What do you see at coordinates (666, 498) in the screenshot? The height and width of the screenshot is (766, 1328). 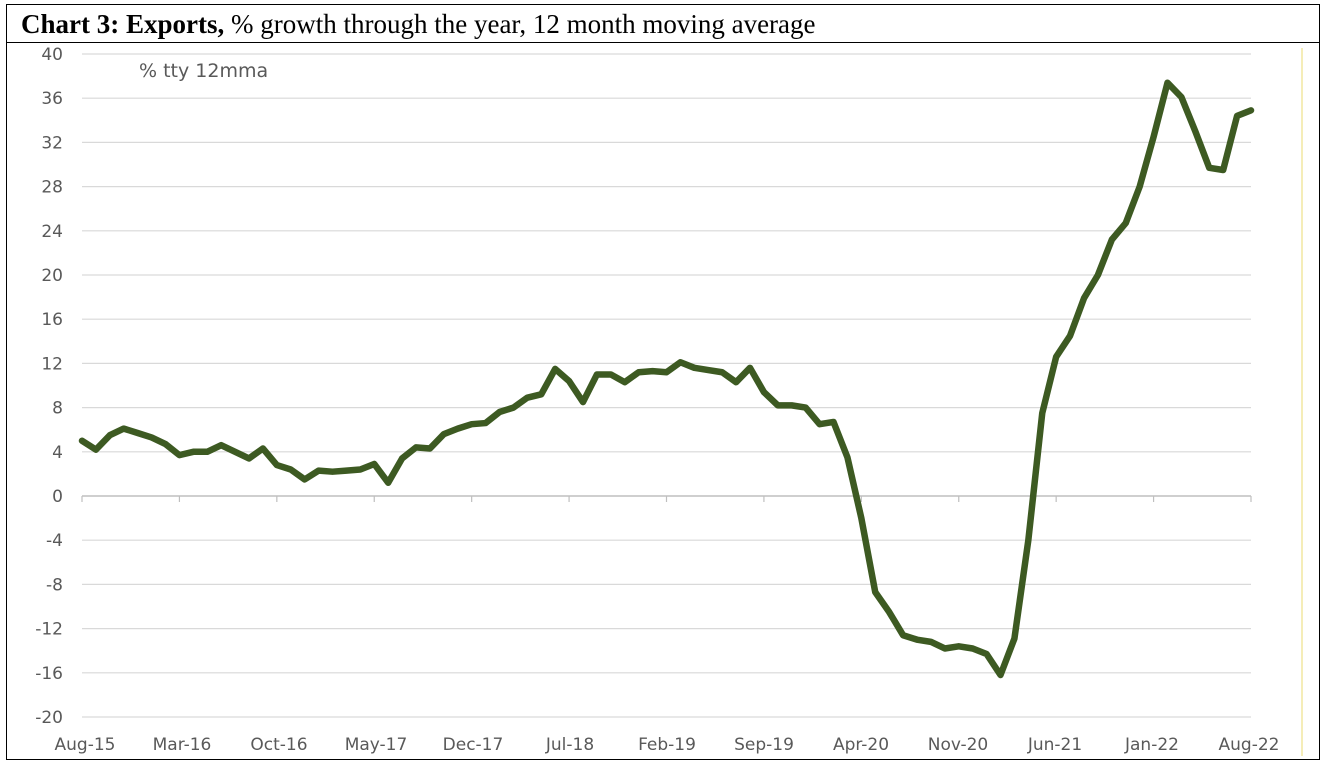 I see `x-axis` at bounding box center [666, 498].